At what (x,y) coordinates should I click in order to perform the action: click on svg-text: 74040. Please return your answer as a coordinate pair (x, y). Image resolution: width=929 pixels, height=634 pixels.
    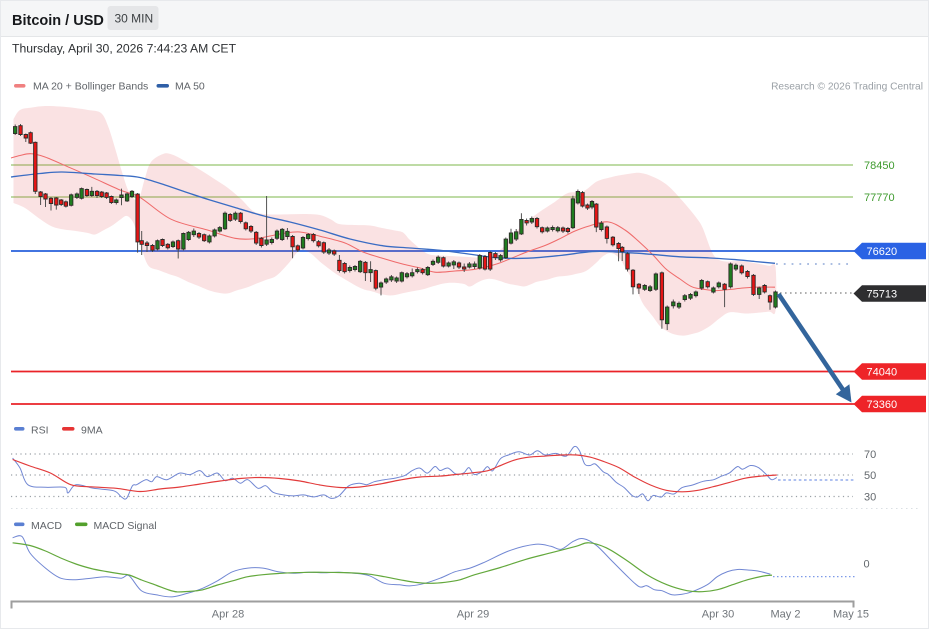
    Looking at the image, I should click on (882, 373).